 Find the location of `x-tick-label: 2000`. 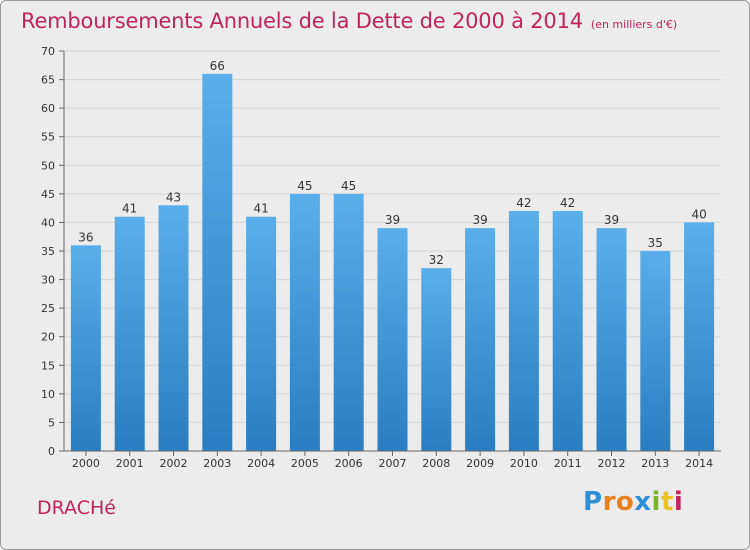

x-tick-label: 2000 is located at coordinates (86, 463).